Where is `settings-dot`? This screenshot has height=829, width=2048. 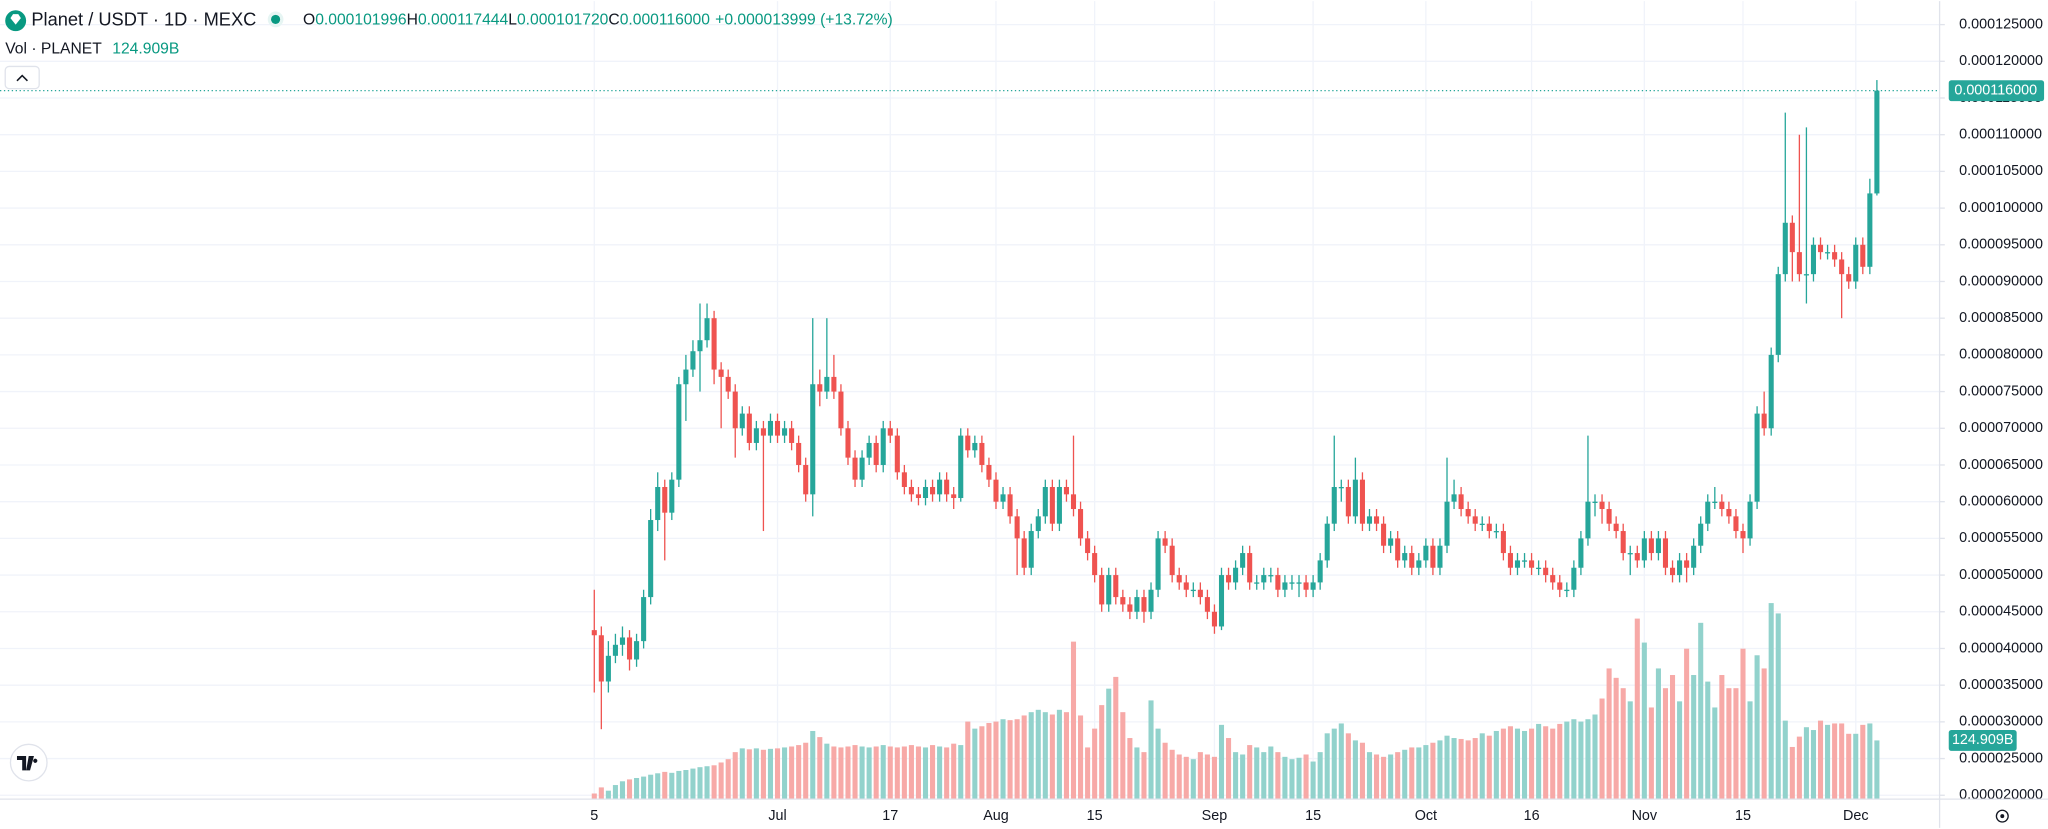 settings-dot is located at coordinates (2002, 816).